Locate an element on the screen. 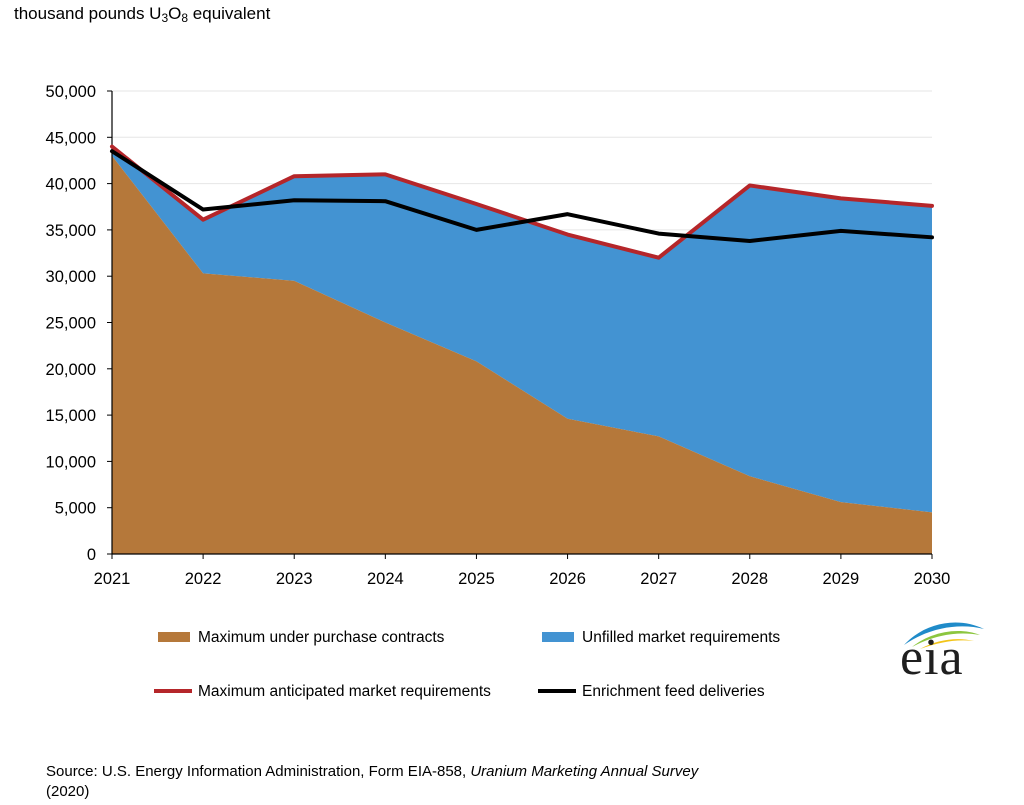  x-tick-label-2028: 2028 is located at coordinates (749, 579).